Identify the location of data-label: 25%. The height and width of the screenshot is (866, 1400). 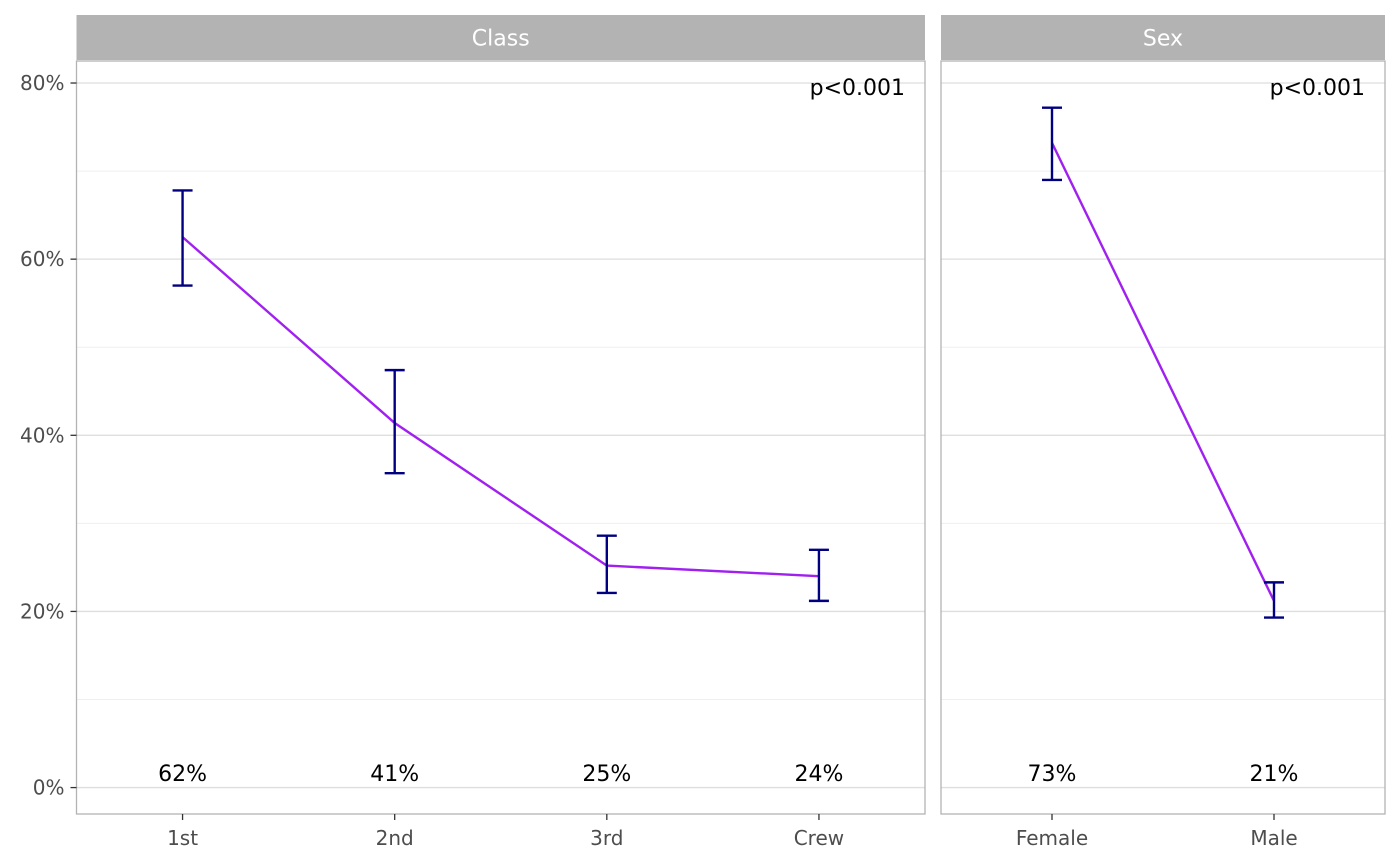
(606, 774).